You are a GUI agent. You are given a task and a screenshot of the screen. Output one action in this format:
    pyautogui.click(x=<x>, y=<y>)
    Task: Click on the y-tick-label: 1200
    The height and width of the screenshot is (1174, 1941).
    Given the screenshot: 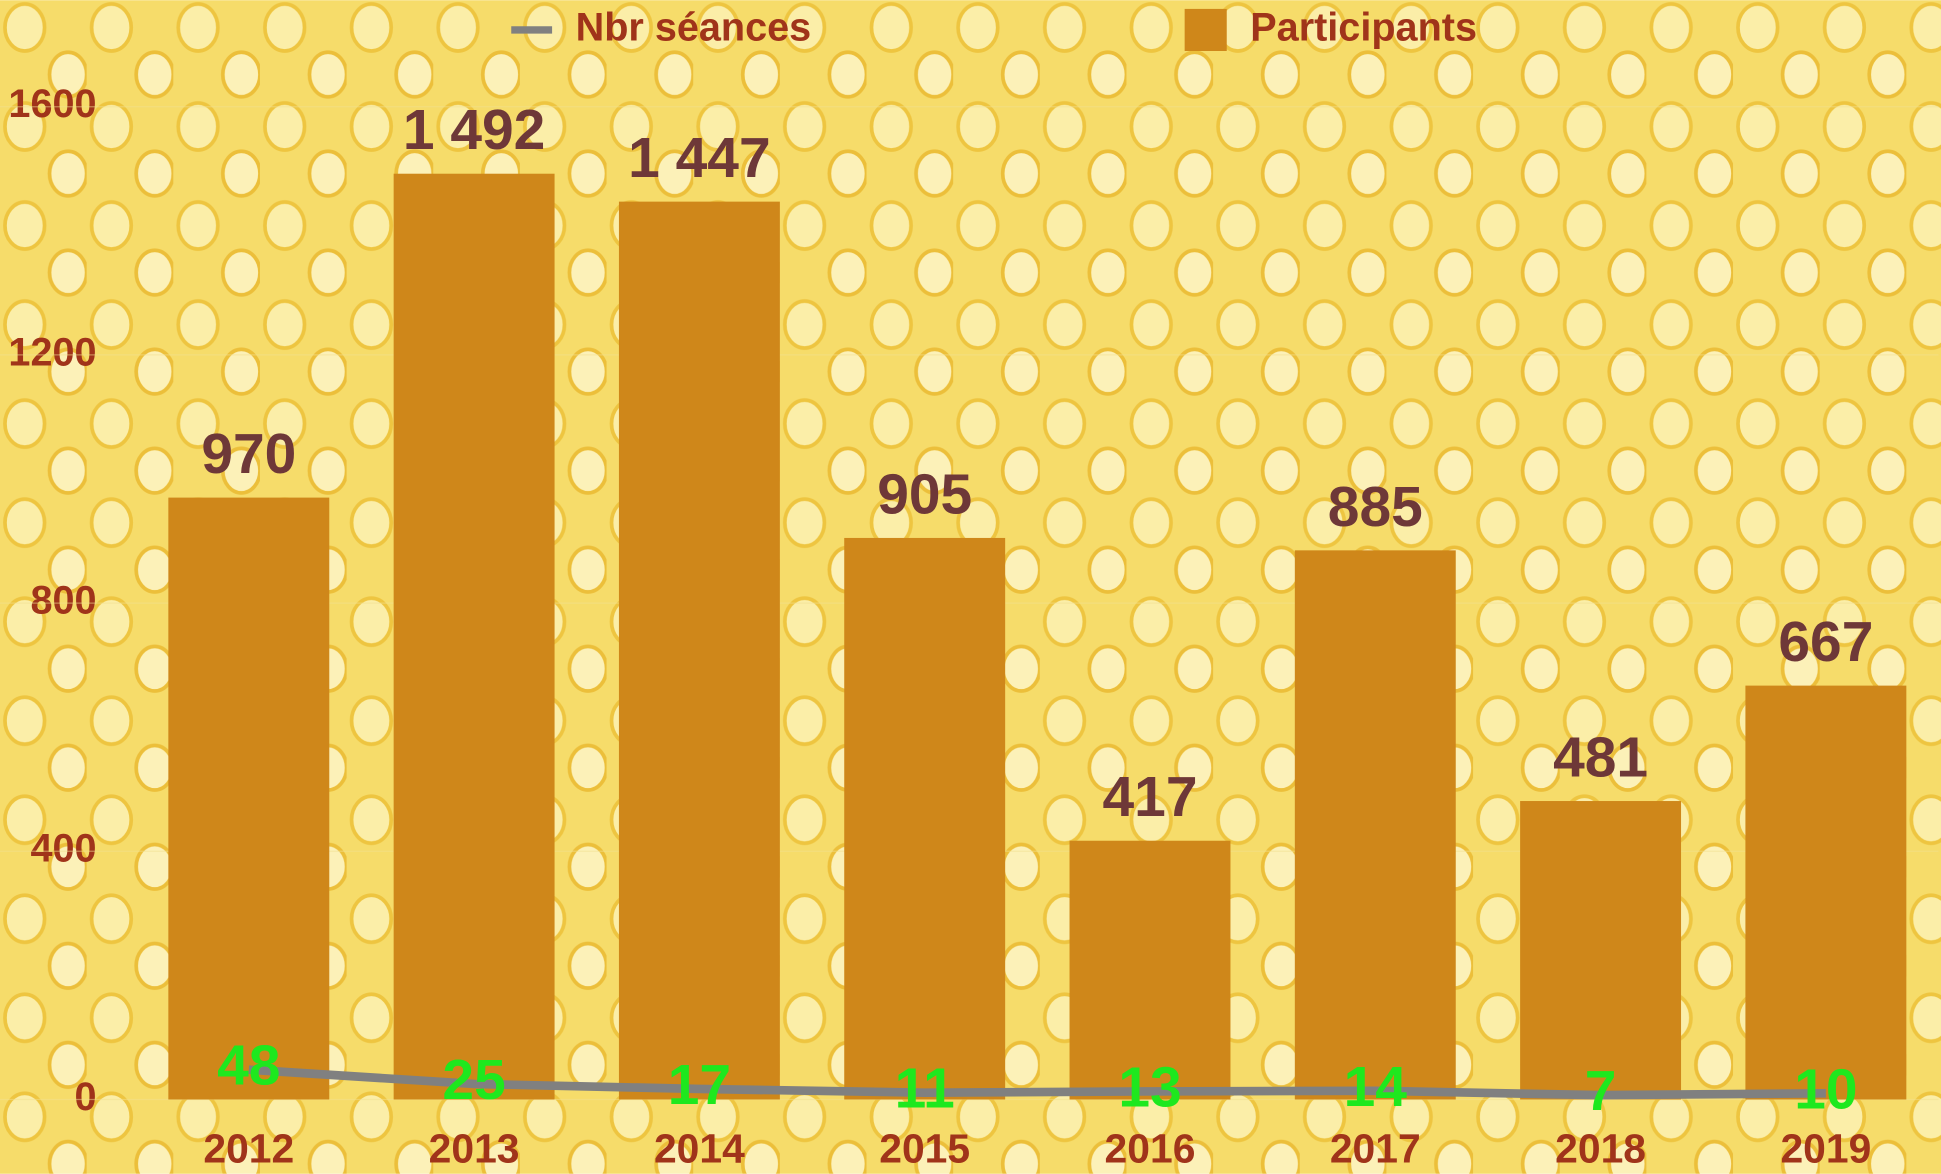 What is the action you would take?
    pyautogui.click(x=52, y=352)
    